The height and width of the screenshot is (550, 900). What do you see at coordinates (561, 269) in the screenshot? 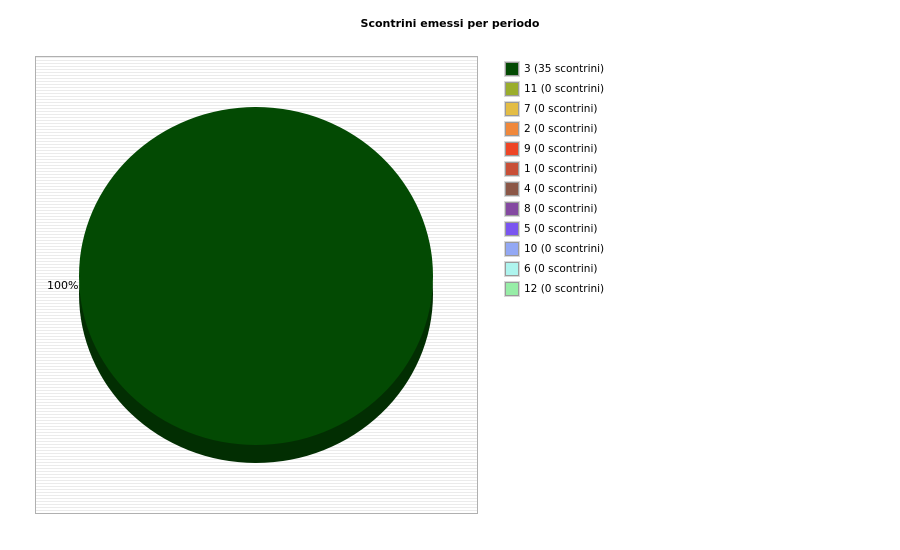
I see `legend-label: 6 (0 scontrini)` at bounding box center [561, 269].